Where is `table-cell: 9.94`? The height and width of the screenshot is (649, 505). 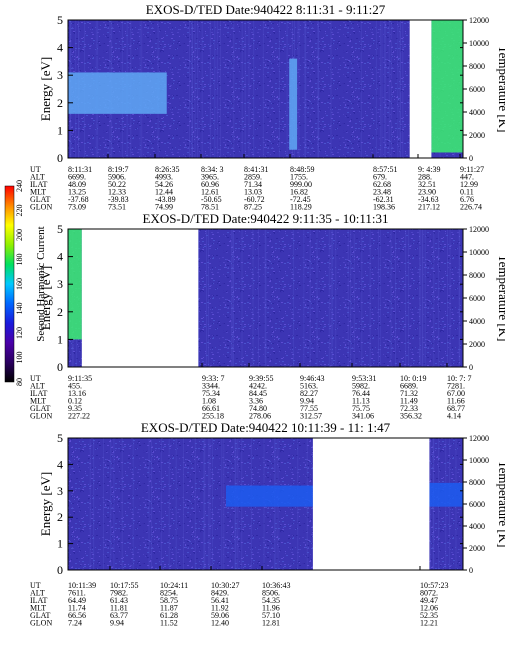
table-cell: 9.94 is located at coordinates (117, 623).